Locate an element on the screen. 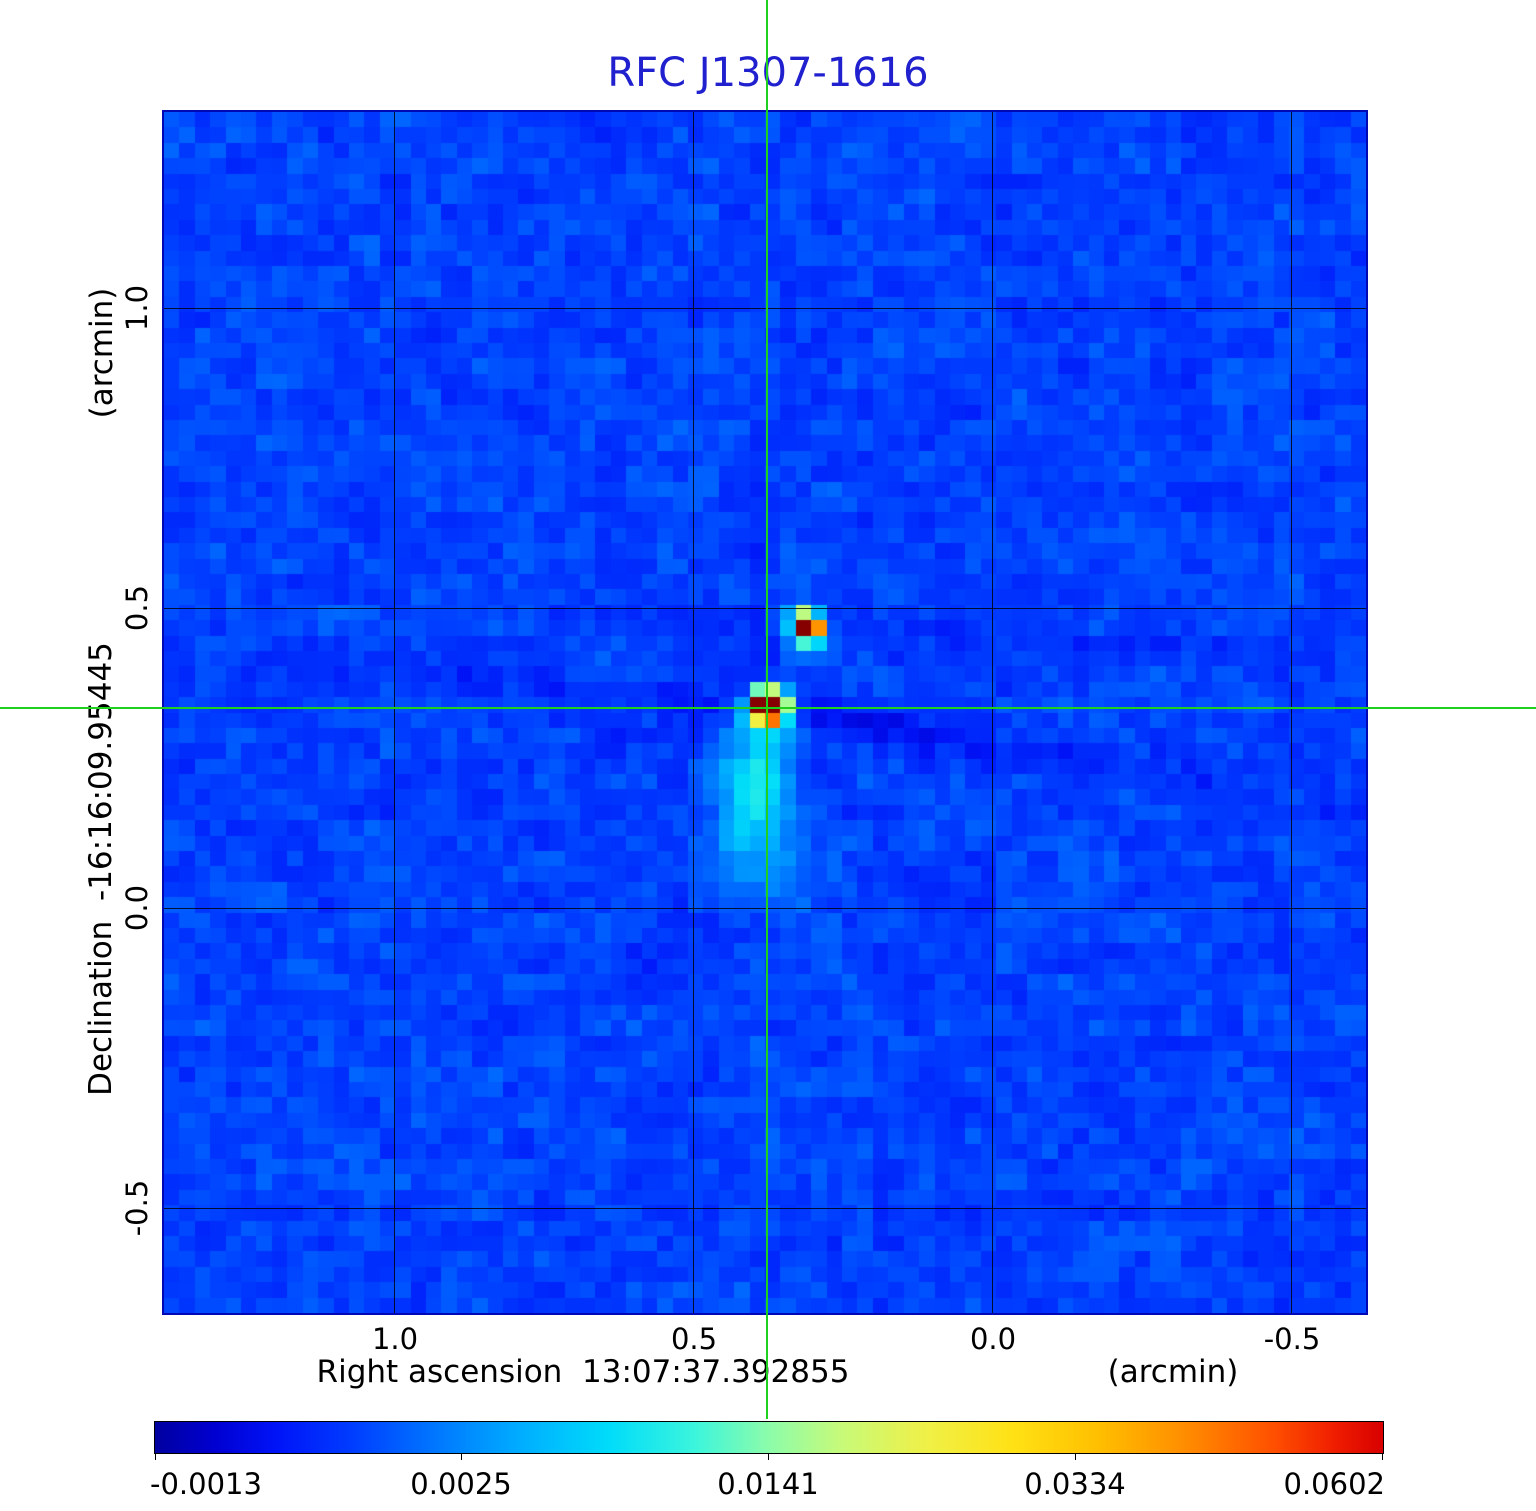  y-axis-unit-label: (arcmin) is located at coordinates (102, 353).